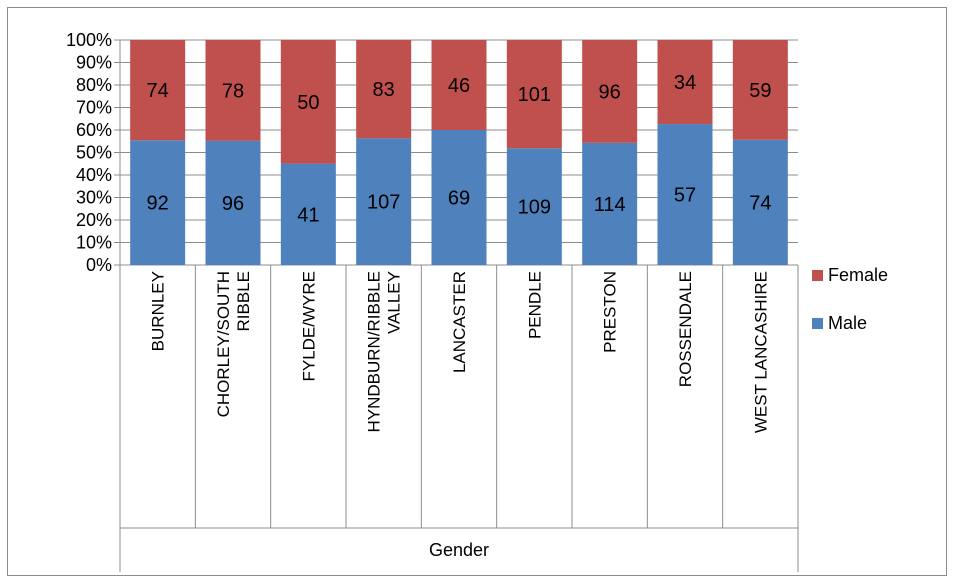 The height and width of the screenshot is (579, 955). I want to click on data-label-male: 57, so click(685, 196).